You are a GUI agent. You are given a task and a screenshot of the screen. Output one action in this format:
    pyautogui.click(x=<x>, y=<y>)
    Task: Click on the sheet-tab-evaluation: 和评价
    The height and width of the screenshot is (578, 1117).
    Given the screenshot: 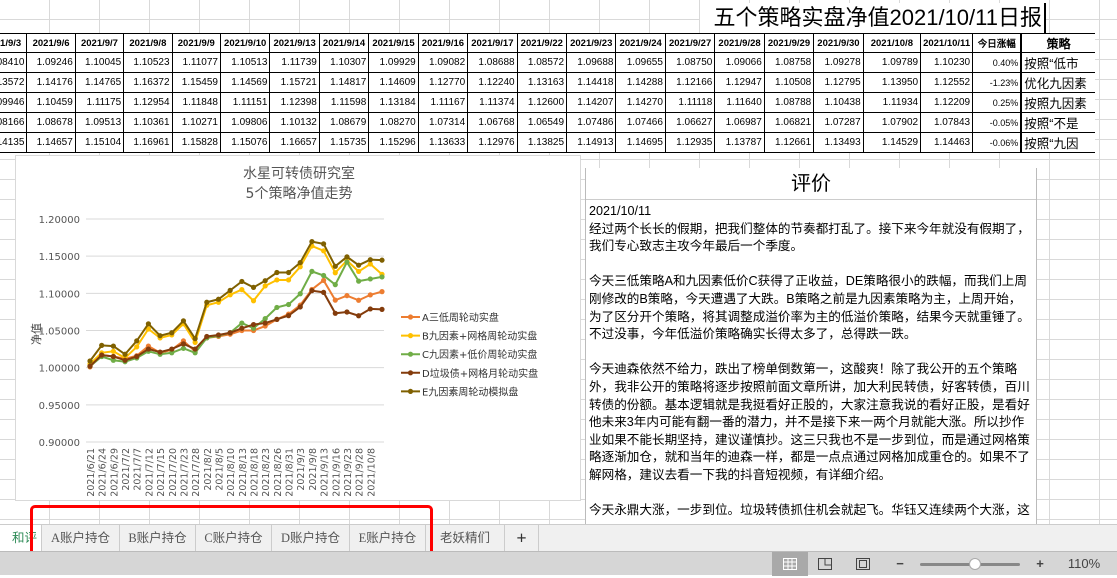 What is the action you would take?
    pyautogui.click(x=21, y=548)
    